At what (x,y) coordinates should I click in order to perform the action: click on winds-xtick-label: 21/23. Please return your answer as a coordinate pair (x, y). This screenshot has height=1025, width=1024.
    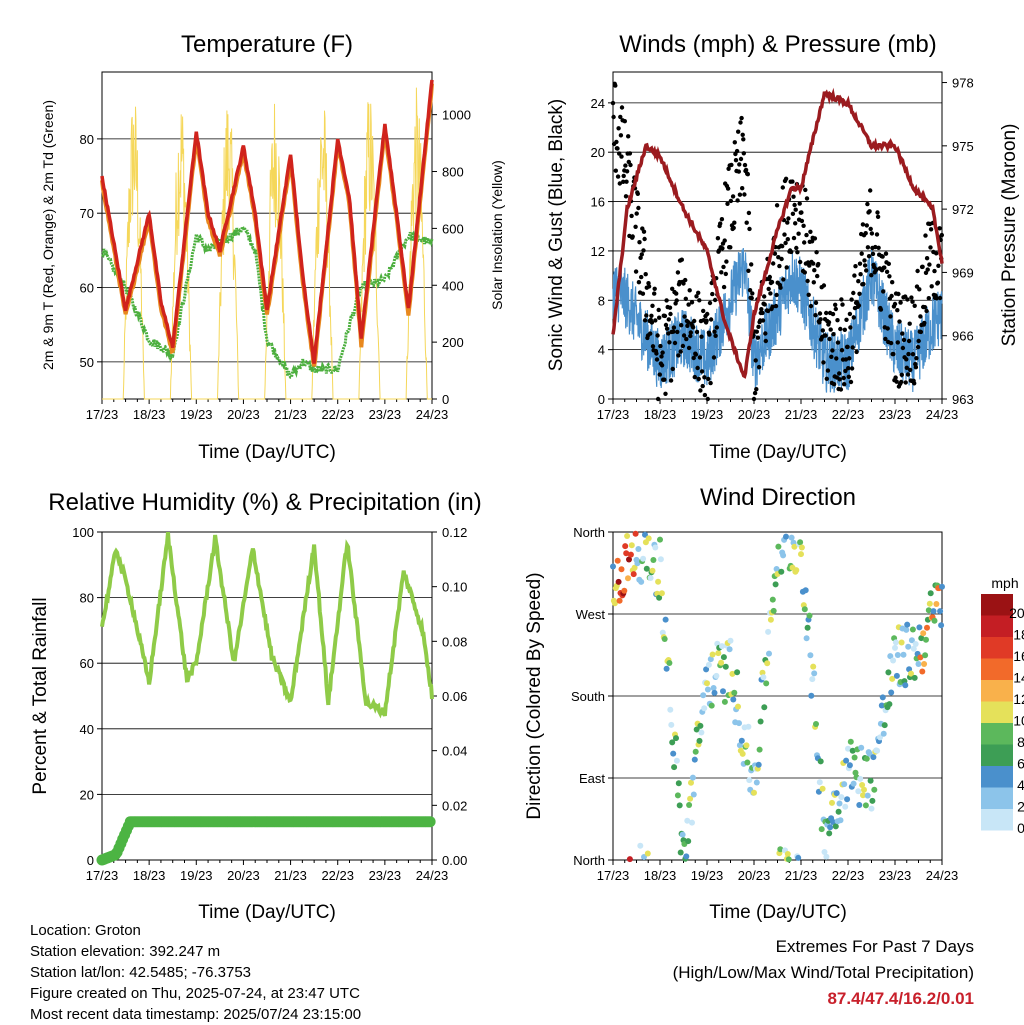
    Looking at the image, I should click on (801, 414).